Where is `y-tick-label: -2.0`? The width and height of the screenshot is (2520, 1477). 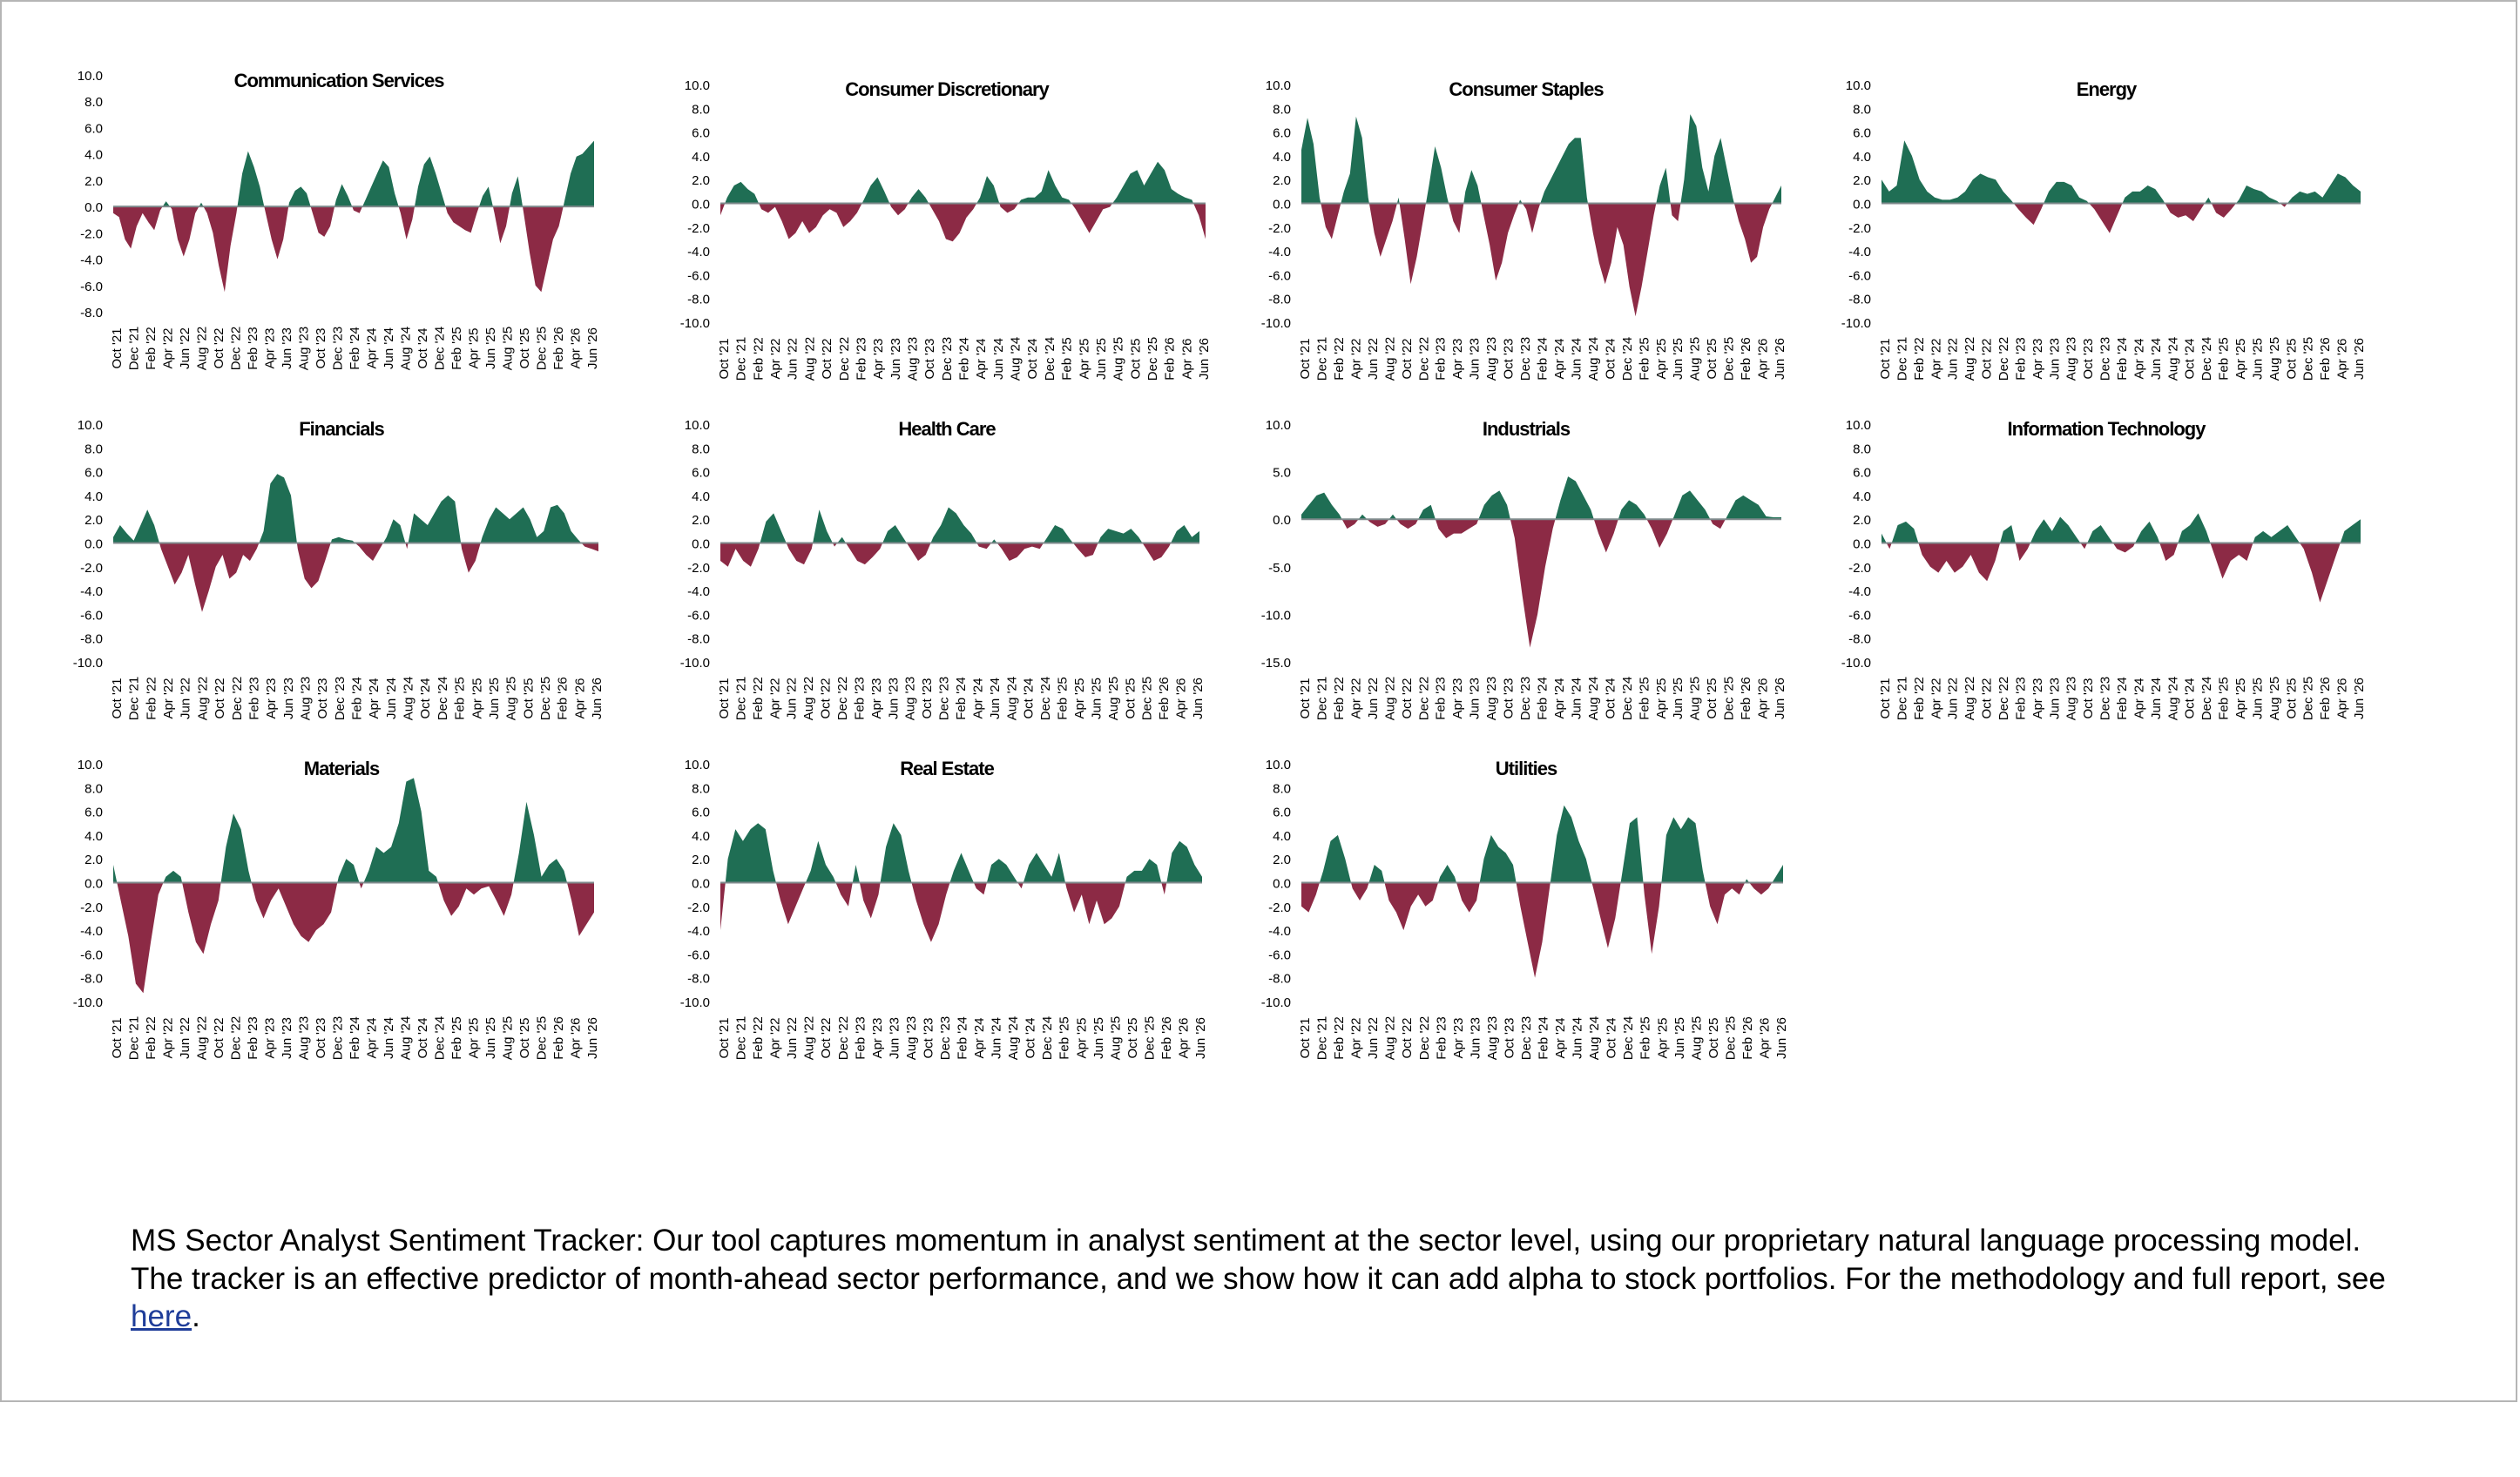
y-tick-label: -2.0 is located at coordinates (1279, 907).